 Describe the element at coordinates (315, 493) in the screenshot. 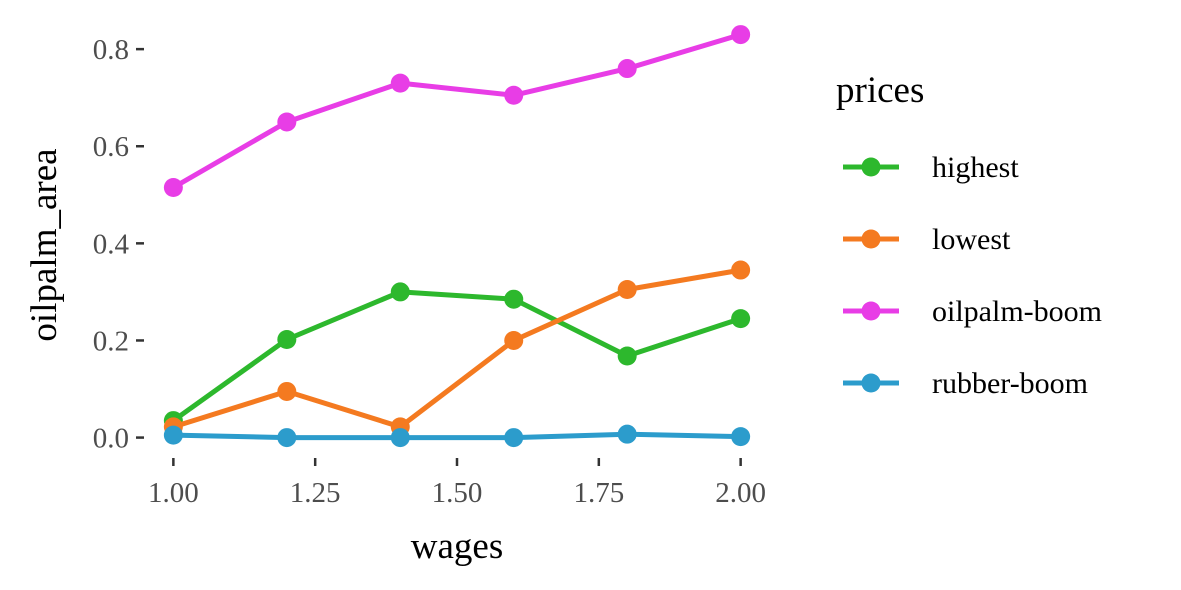

I see `x-tick-label: 1.25` at that location.